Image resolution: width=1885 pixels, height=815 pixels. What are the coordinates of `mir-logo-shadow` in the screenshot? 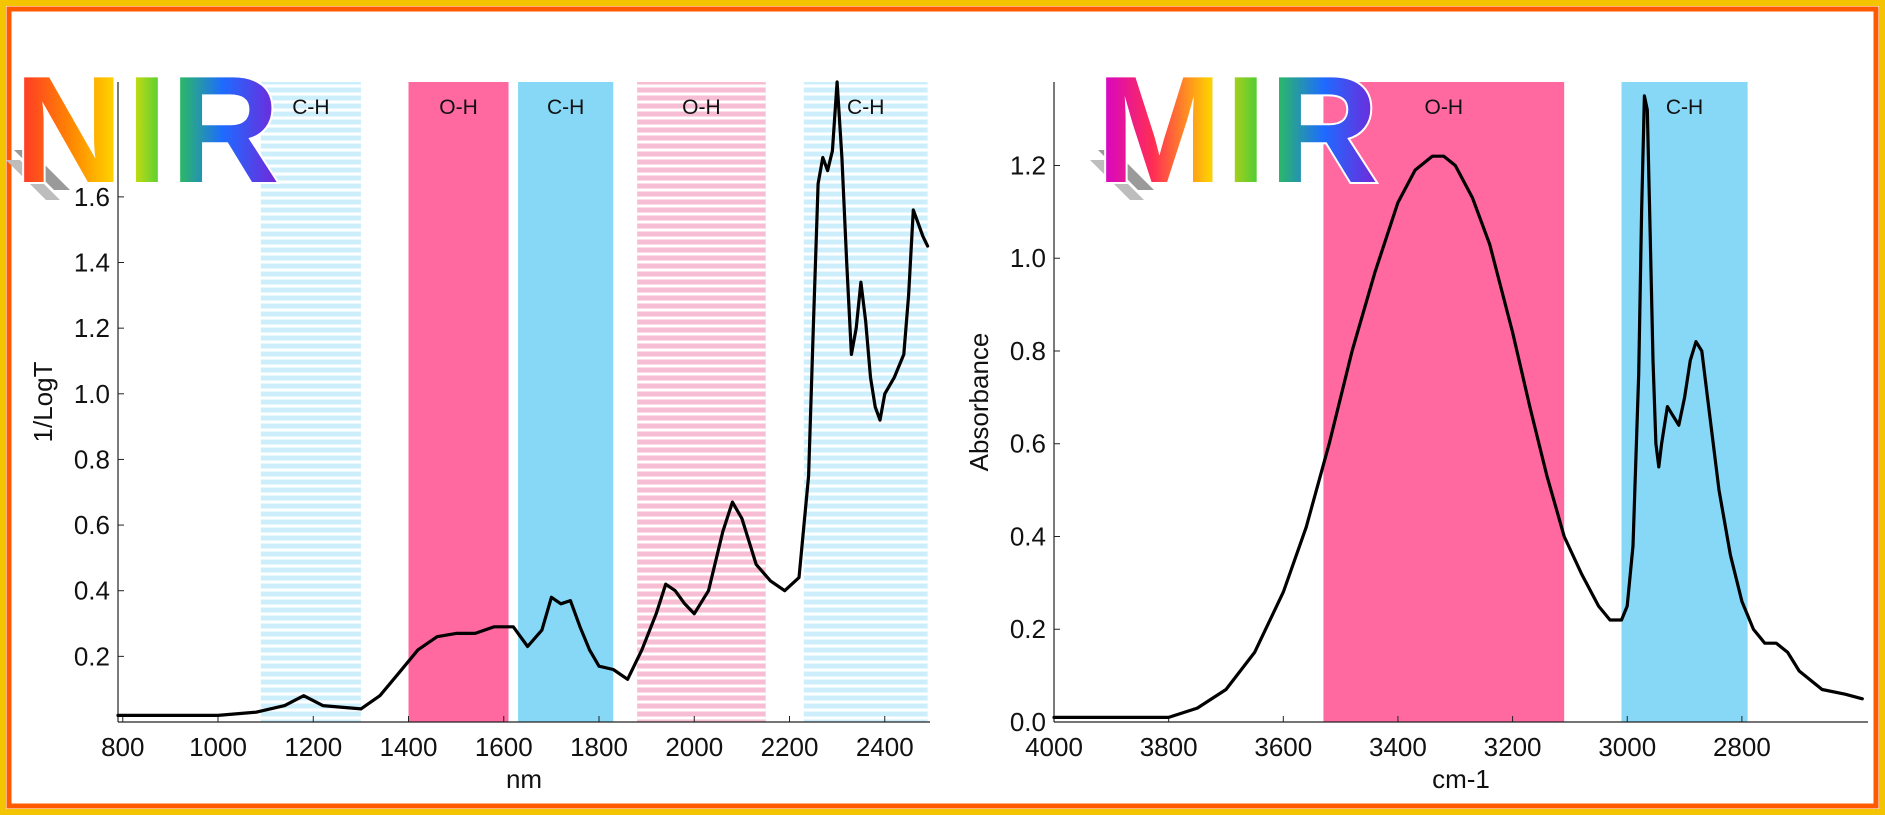 It's located at (1122, 175).